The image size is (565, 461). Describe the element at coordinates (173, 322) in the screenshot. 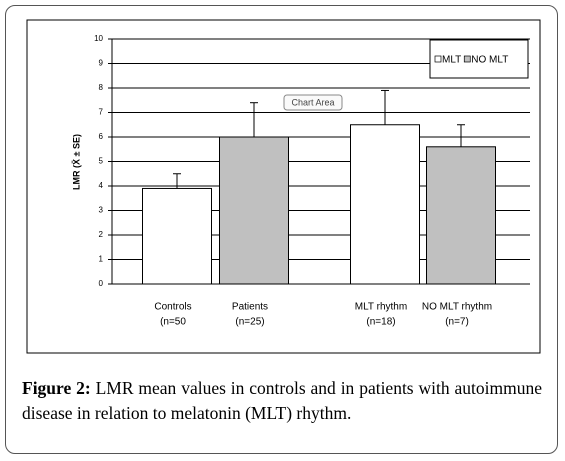

I see `x-tick-label: (n=50` at that location.